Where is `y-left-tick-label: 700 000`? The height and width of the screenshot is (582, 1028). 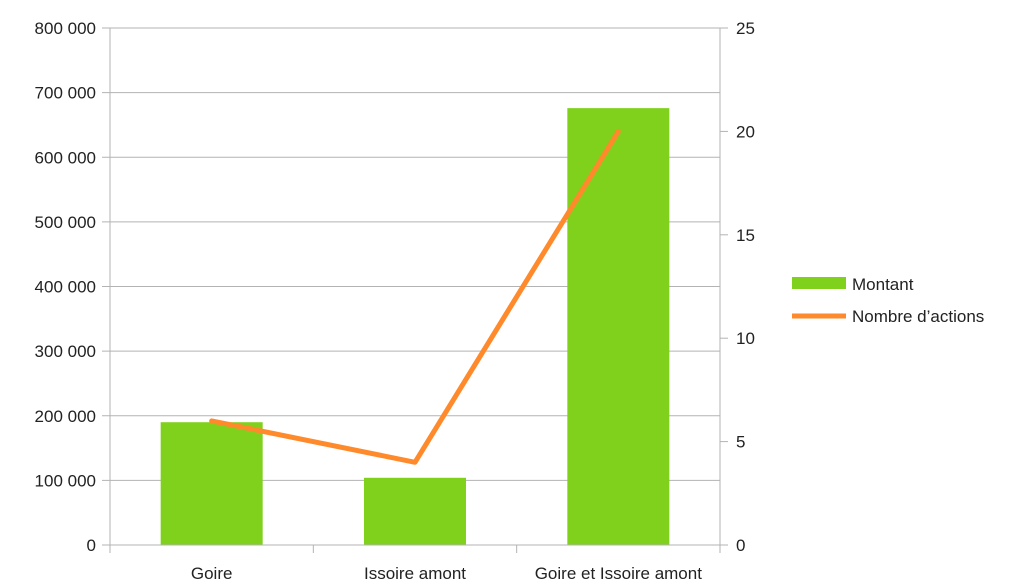 y-left-tick-label: 700 000 is located at coordinates (65, 93).